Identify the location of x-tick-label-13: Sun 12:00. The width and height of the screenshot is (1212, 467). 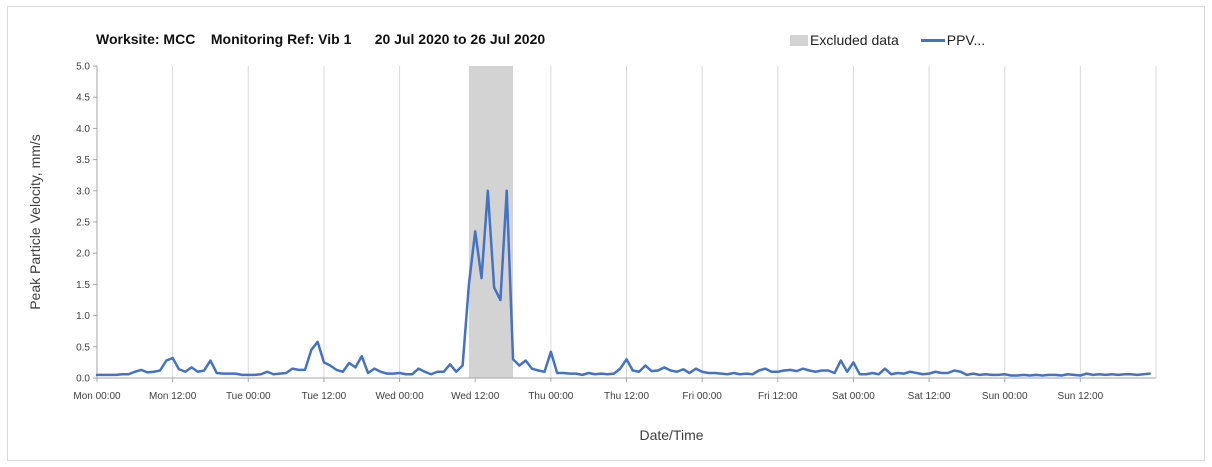
(1081, 396).